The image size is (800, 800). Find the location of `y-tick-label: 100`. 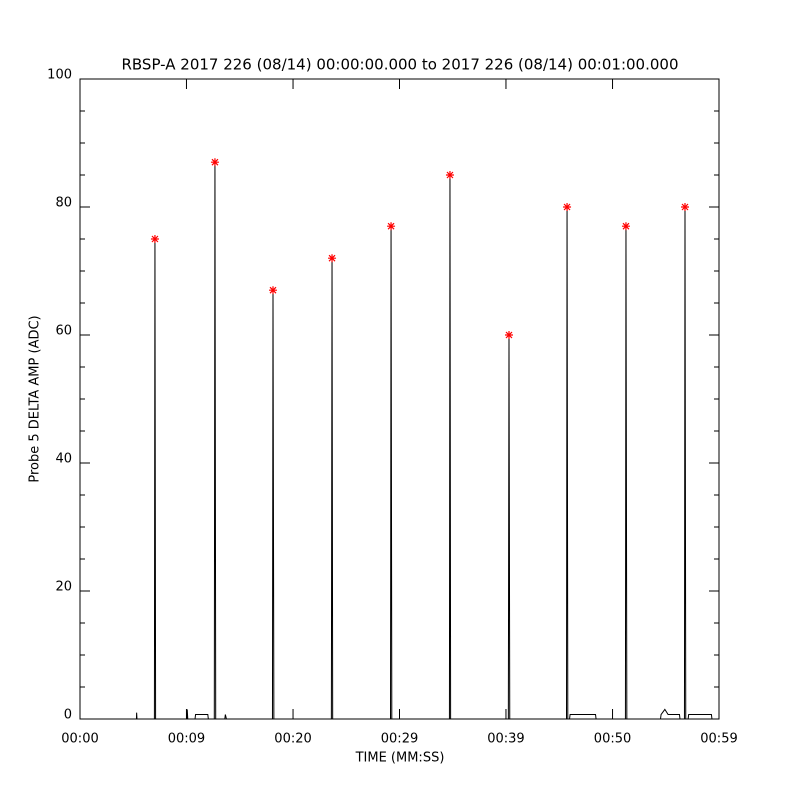

y-tick-label: 100 is located at coordinates (59, 75).